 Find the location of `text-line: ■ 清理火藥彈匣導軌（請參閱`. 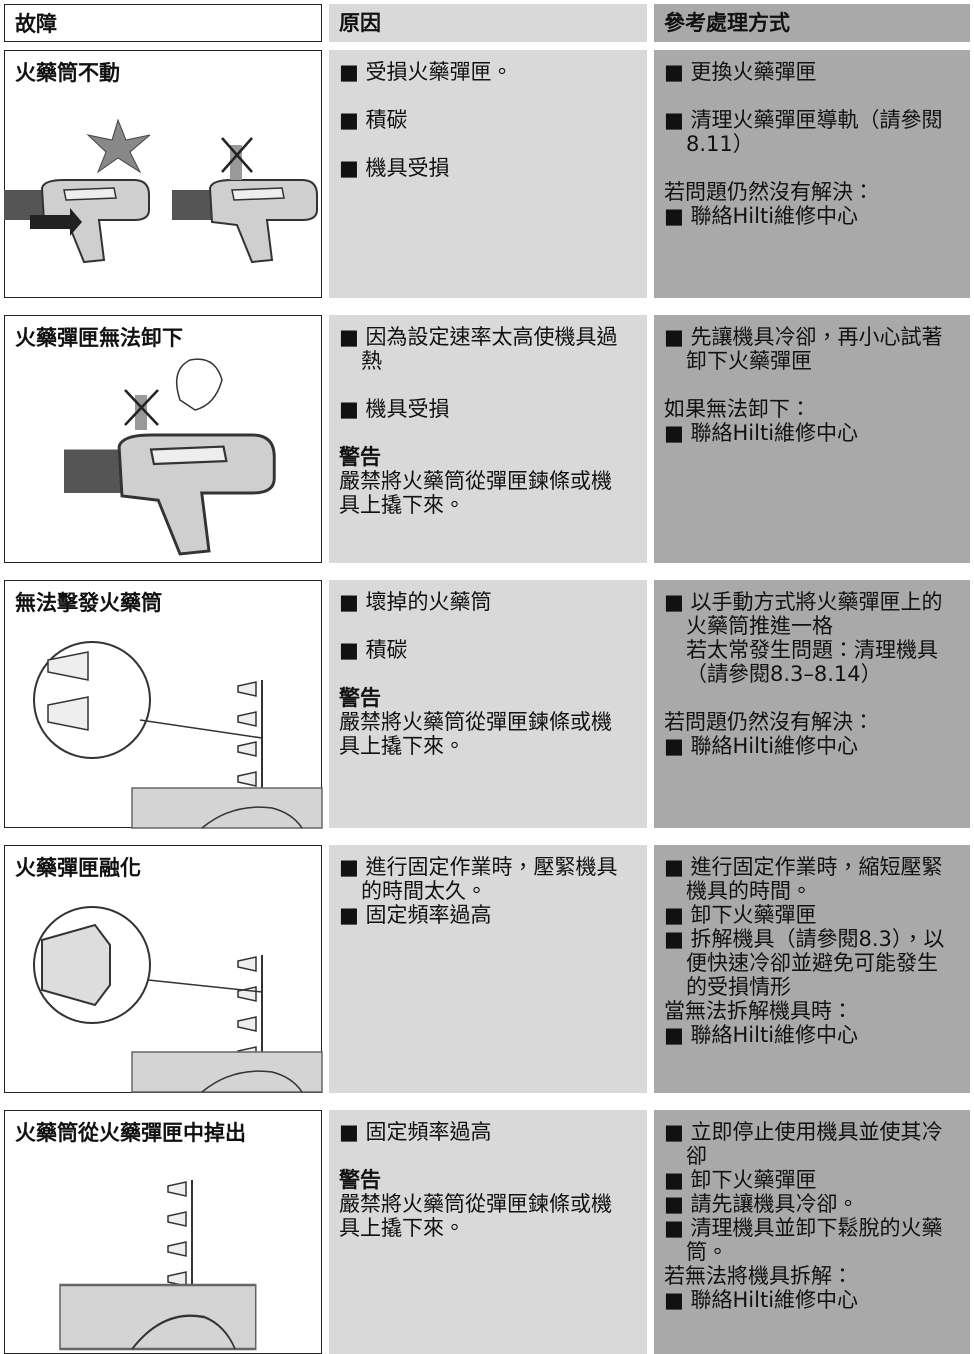

text-line: ■ 清理火藥彈匣導軌（請參閱 is located at coordinates (803, 120).